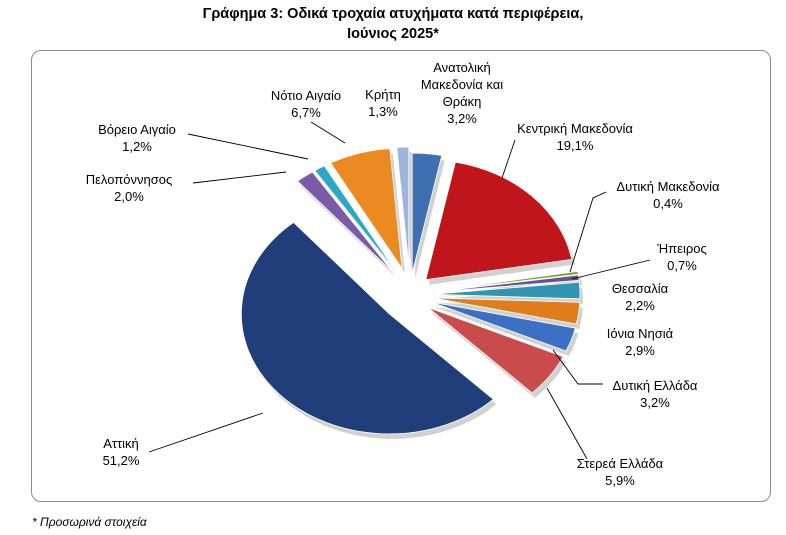 The image size is (786, 535). I want to click on slice-label: Κρήτη 1,3%, so click(383, 103).